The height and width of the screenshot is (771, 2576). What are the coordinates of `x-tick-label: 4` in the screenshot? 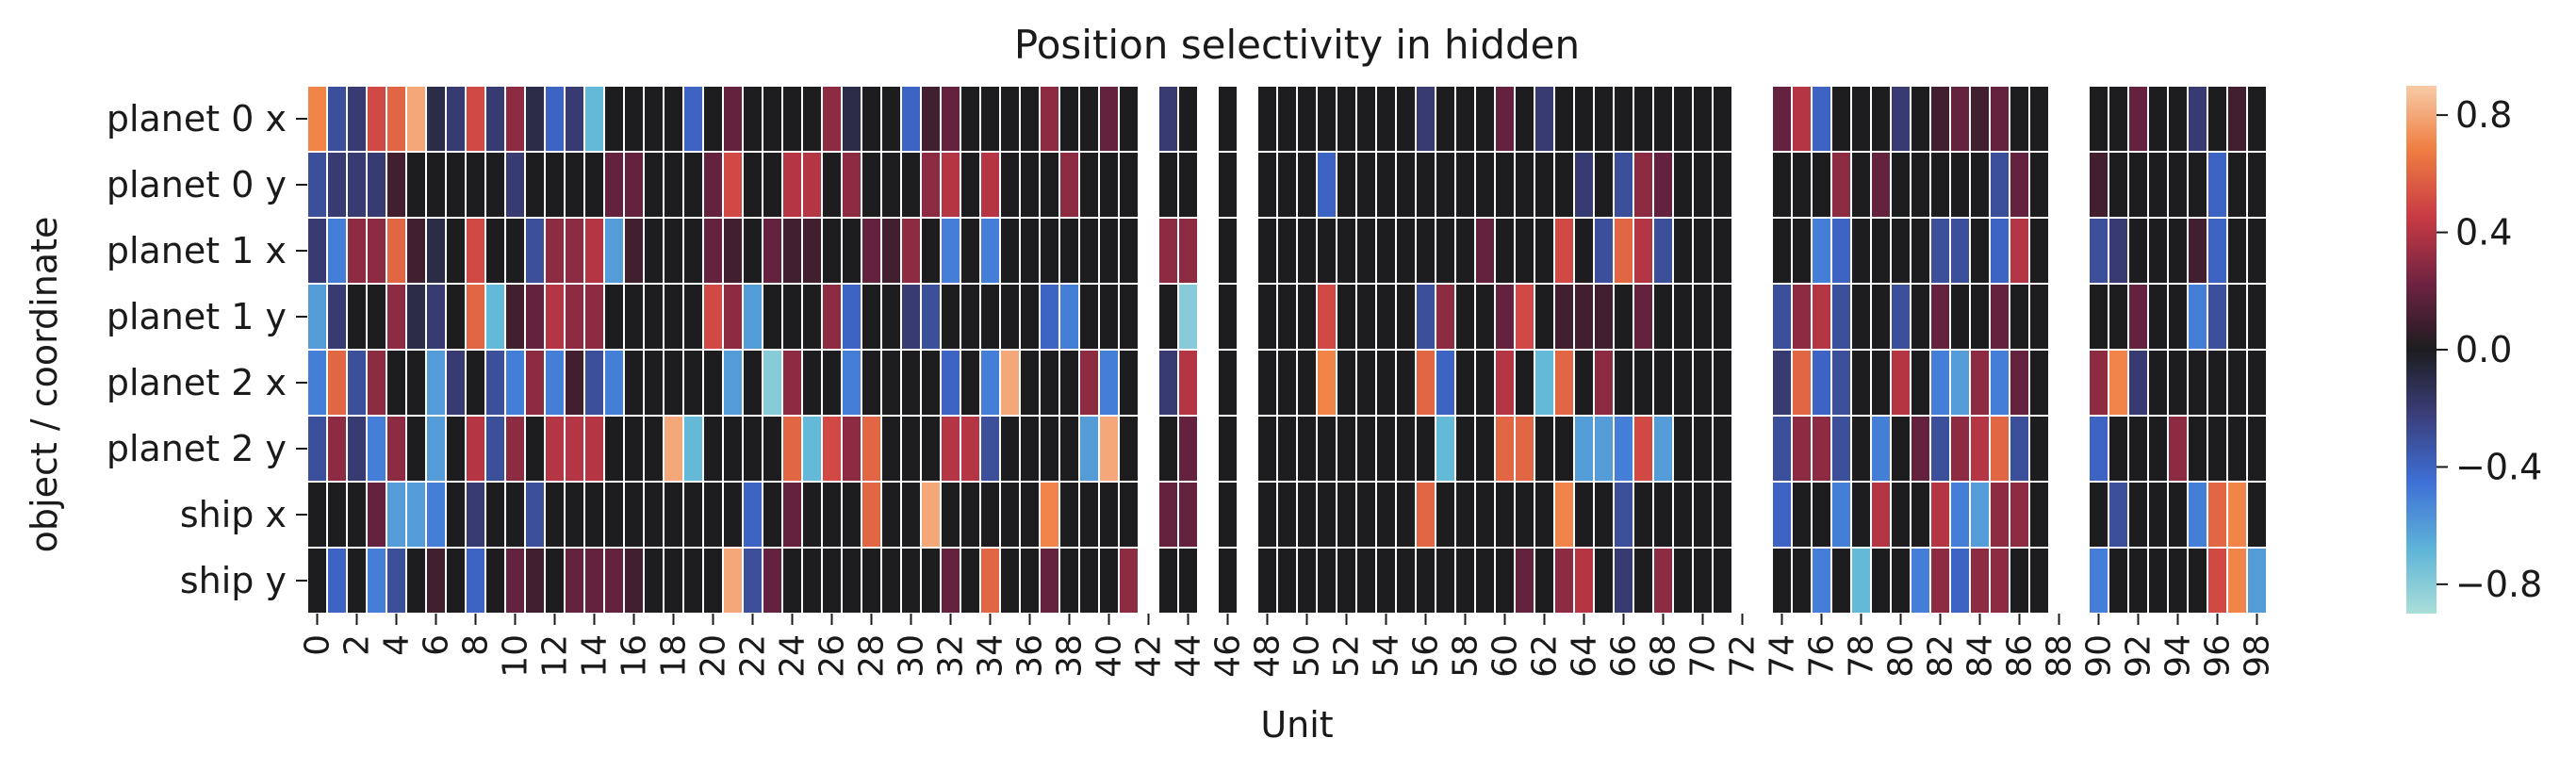 It's located at (397, 645).